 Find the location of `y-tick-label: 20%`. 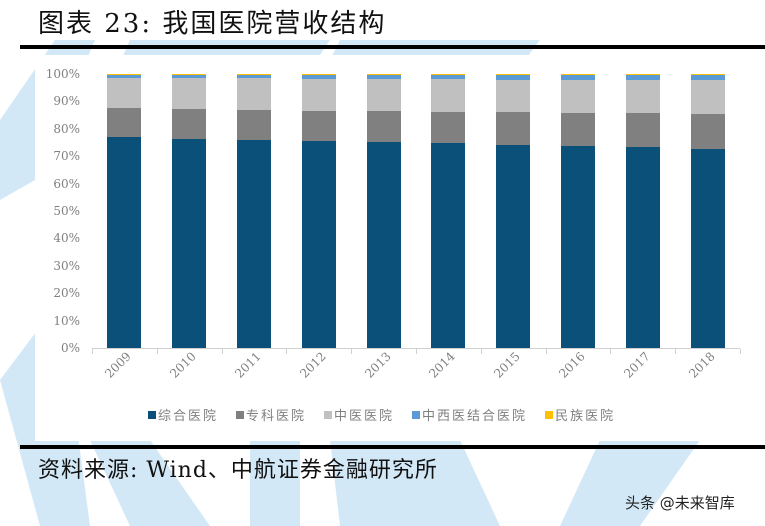

y-tick-label: 20% is located at coordinates (66, 293).